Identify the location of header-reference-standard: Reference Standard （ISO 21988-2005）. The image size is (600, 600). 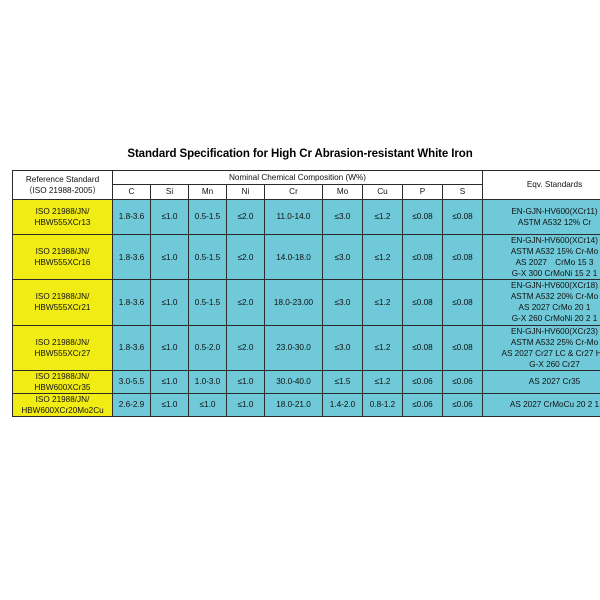
(62, 185).